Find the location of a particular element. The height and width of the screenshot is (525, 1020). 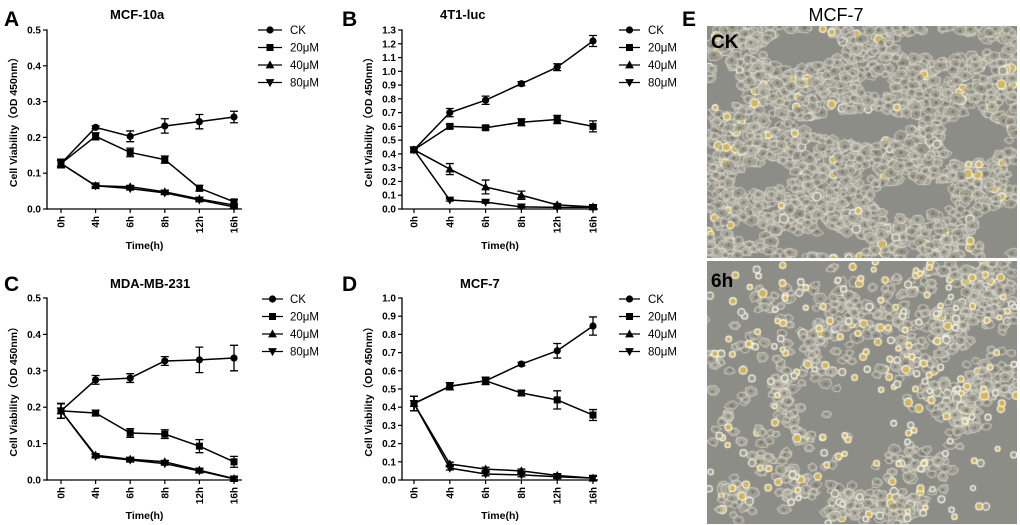

chart-b-ck-series is located at coordinates (503, 94).